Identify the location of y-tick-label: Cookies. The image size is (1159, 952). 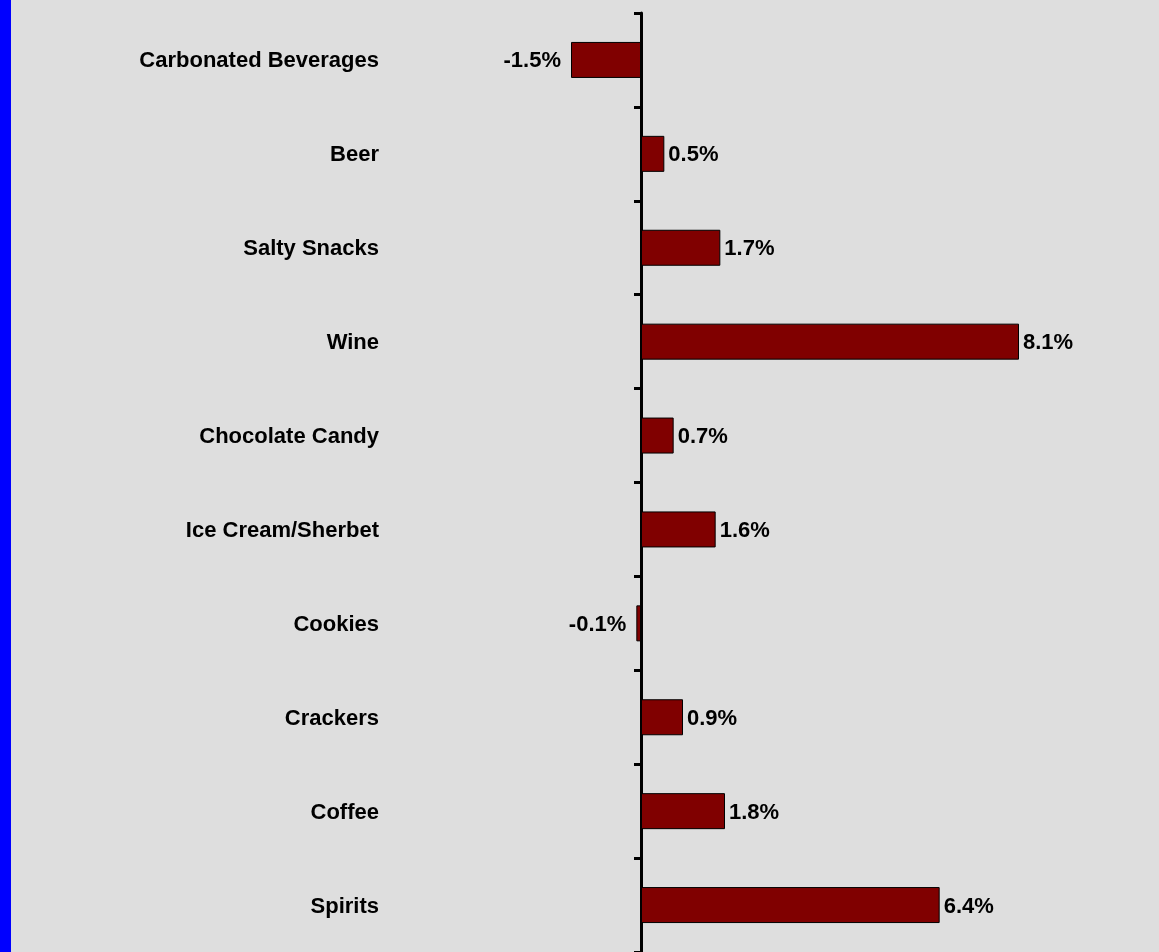
(336, 623).